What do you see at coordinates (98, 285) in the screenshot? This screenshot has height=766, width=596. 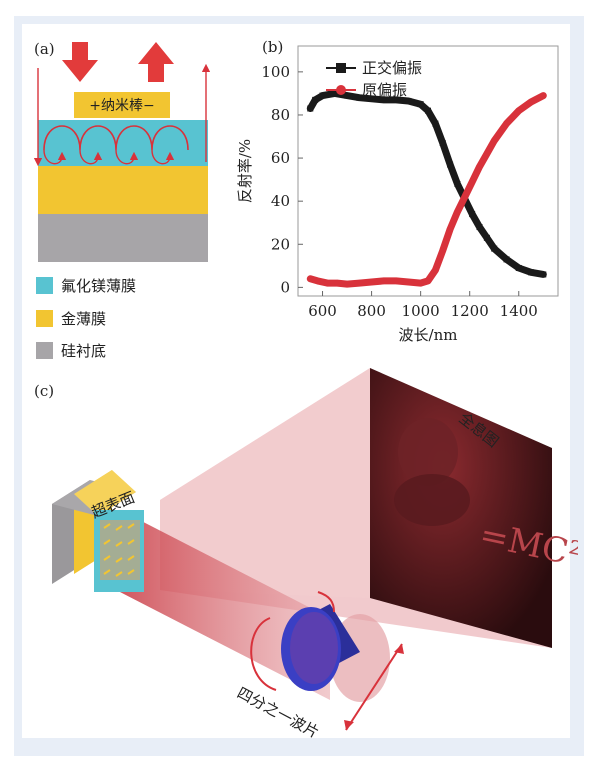 I see `legend-label-mgf2: 氟化镁薄膜` at bounding box center [98, 285].